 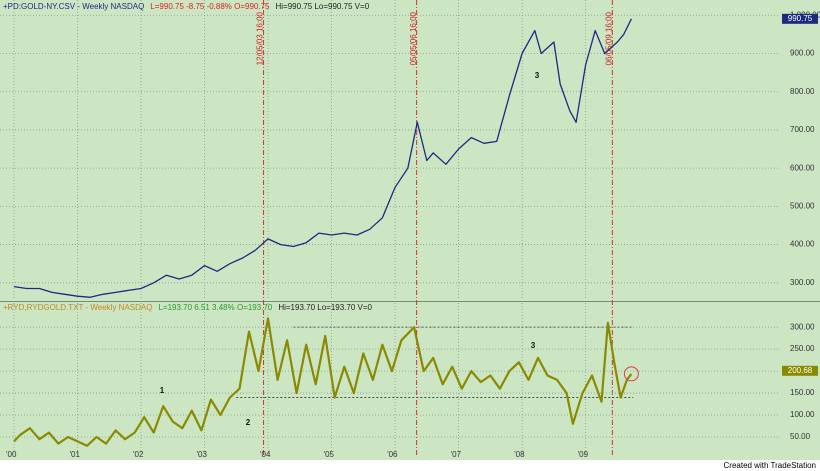 I want to click on y-tick-label: 400.00, so click(x=802, y=244).